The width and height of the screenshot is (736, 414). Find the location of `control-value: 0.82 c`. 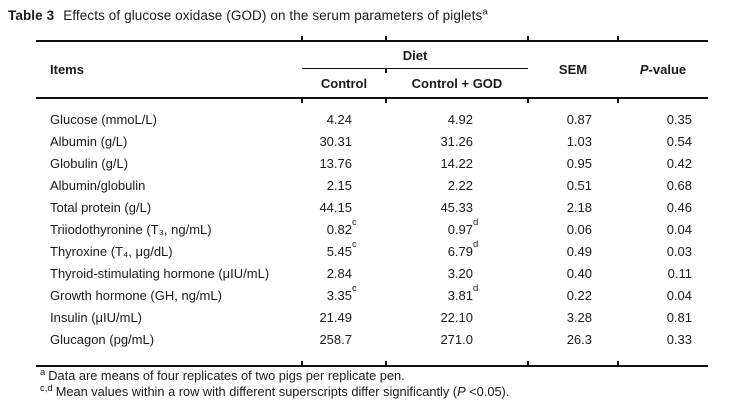

control-value: 0.82 c is located at coordinates (344, 227).